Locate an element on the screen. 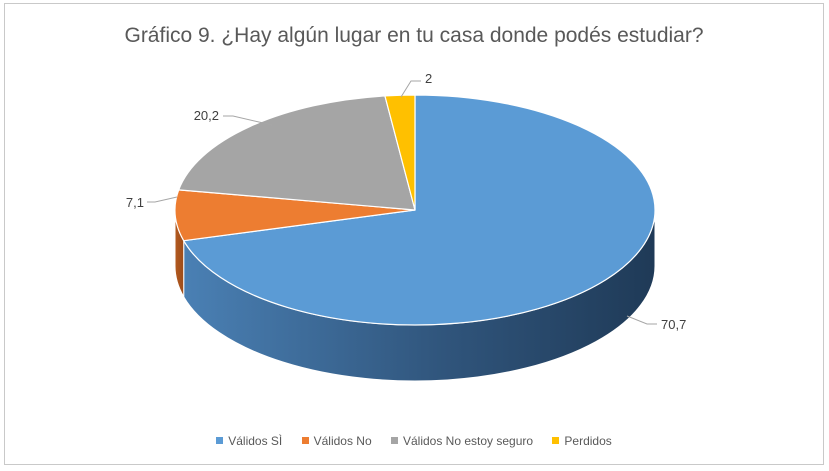  legend-swatch-validos-no-estoy-seguro is located at coordinates (394, 440).